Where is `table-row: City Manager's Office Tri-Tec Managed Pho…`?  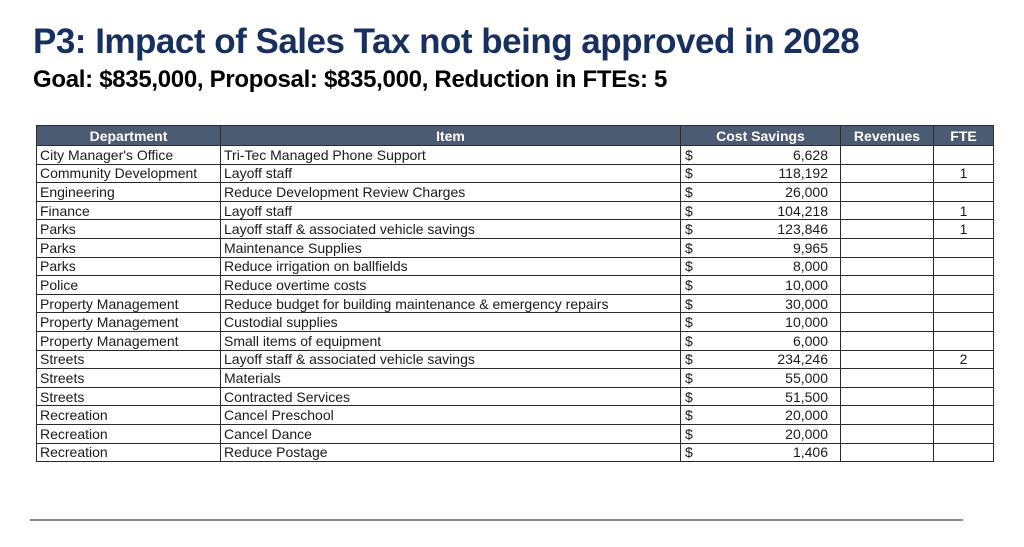 table-row: City Manager's Office Tri-Tec Managed Pho… is located at coordinates (515, 155).